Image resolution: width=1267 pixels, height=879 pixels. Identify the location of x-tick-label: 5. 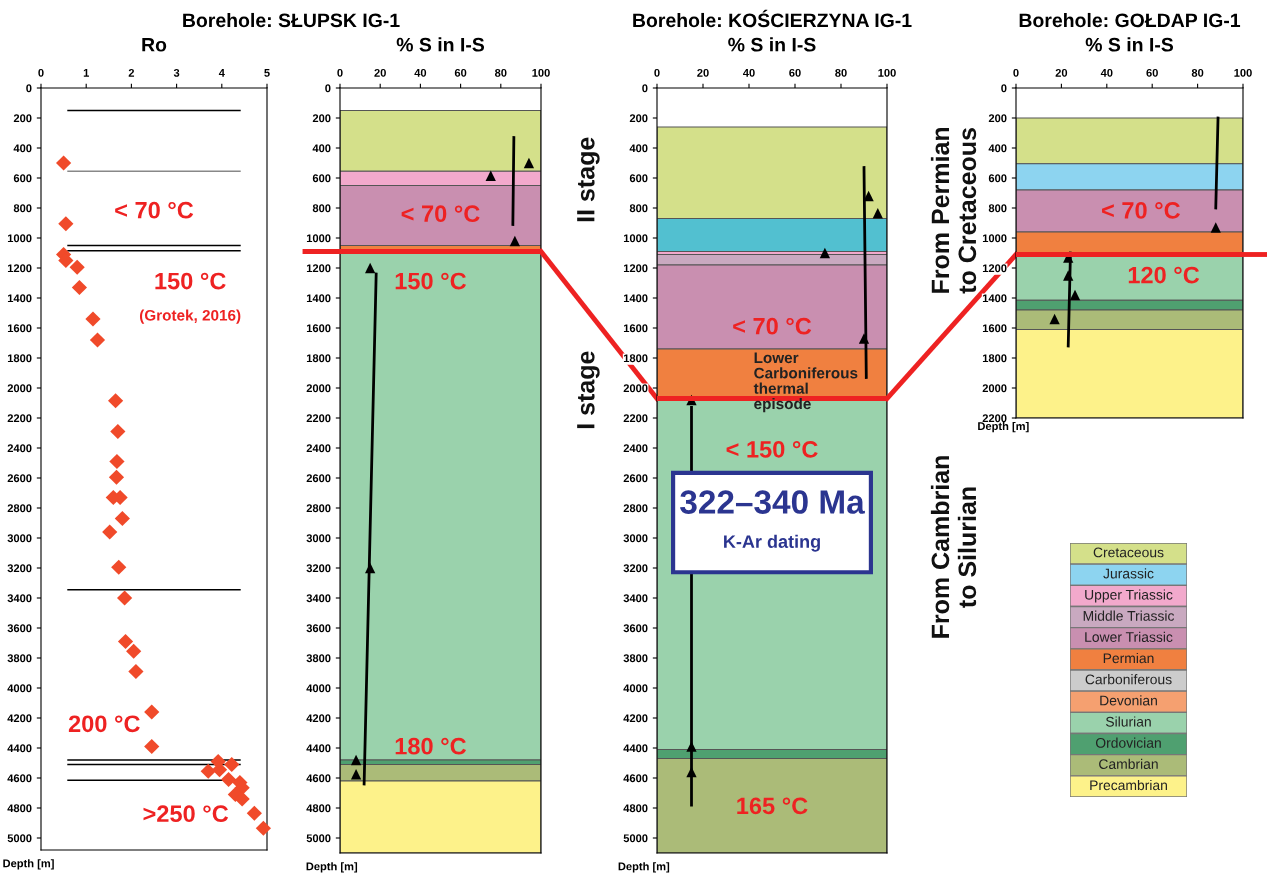
(267, 73).